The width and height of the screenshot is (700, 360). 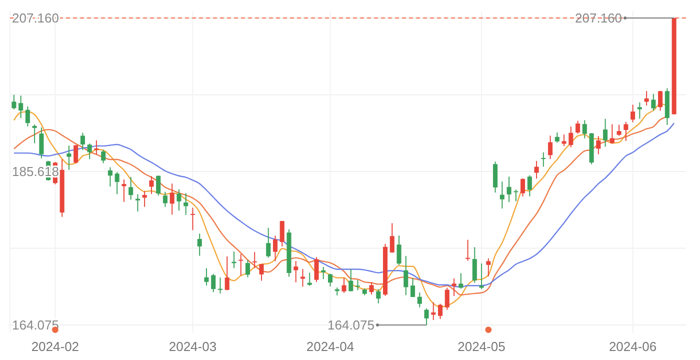 I want to click on y-tick-label: 207.160, so click(x=35, y=18).